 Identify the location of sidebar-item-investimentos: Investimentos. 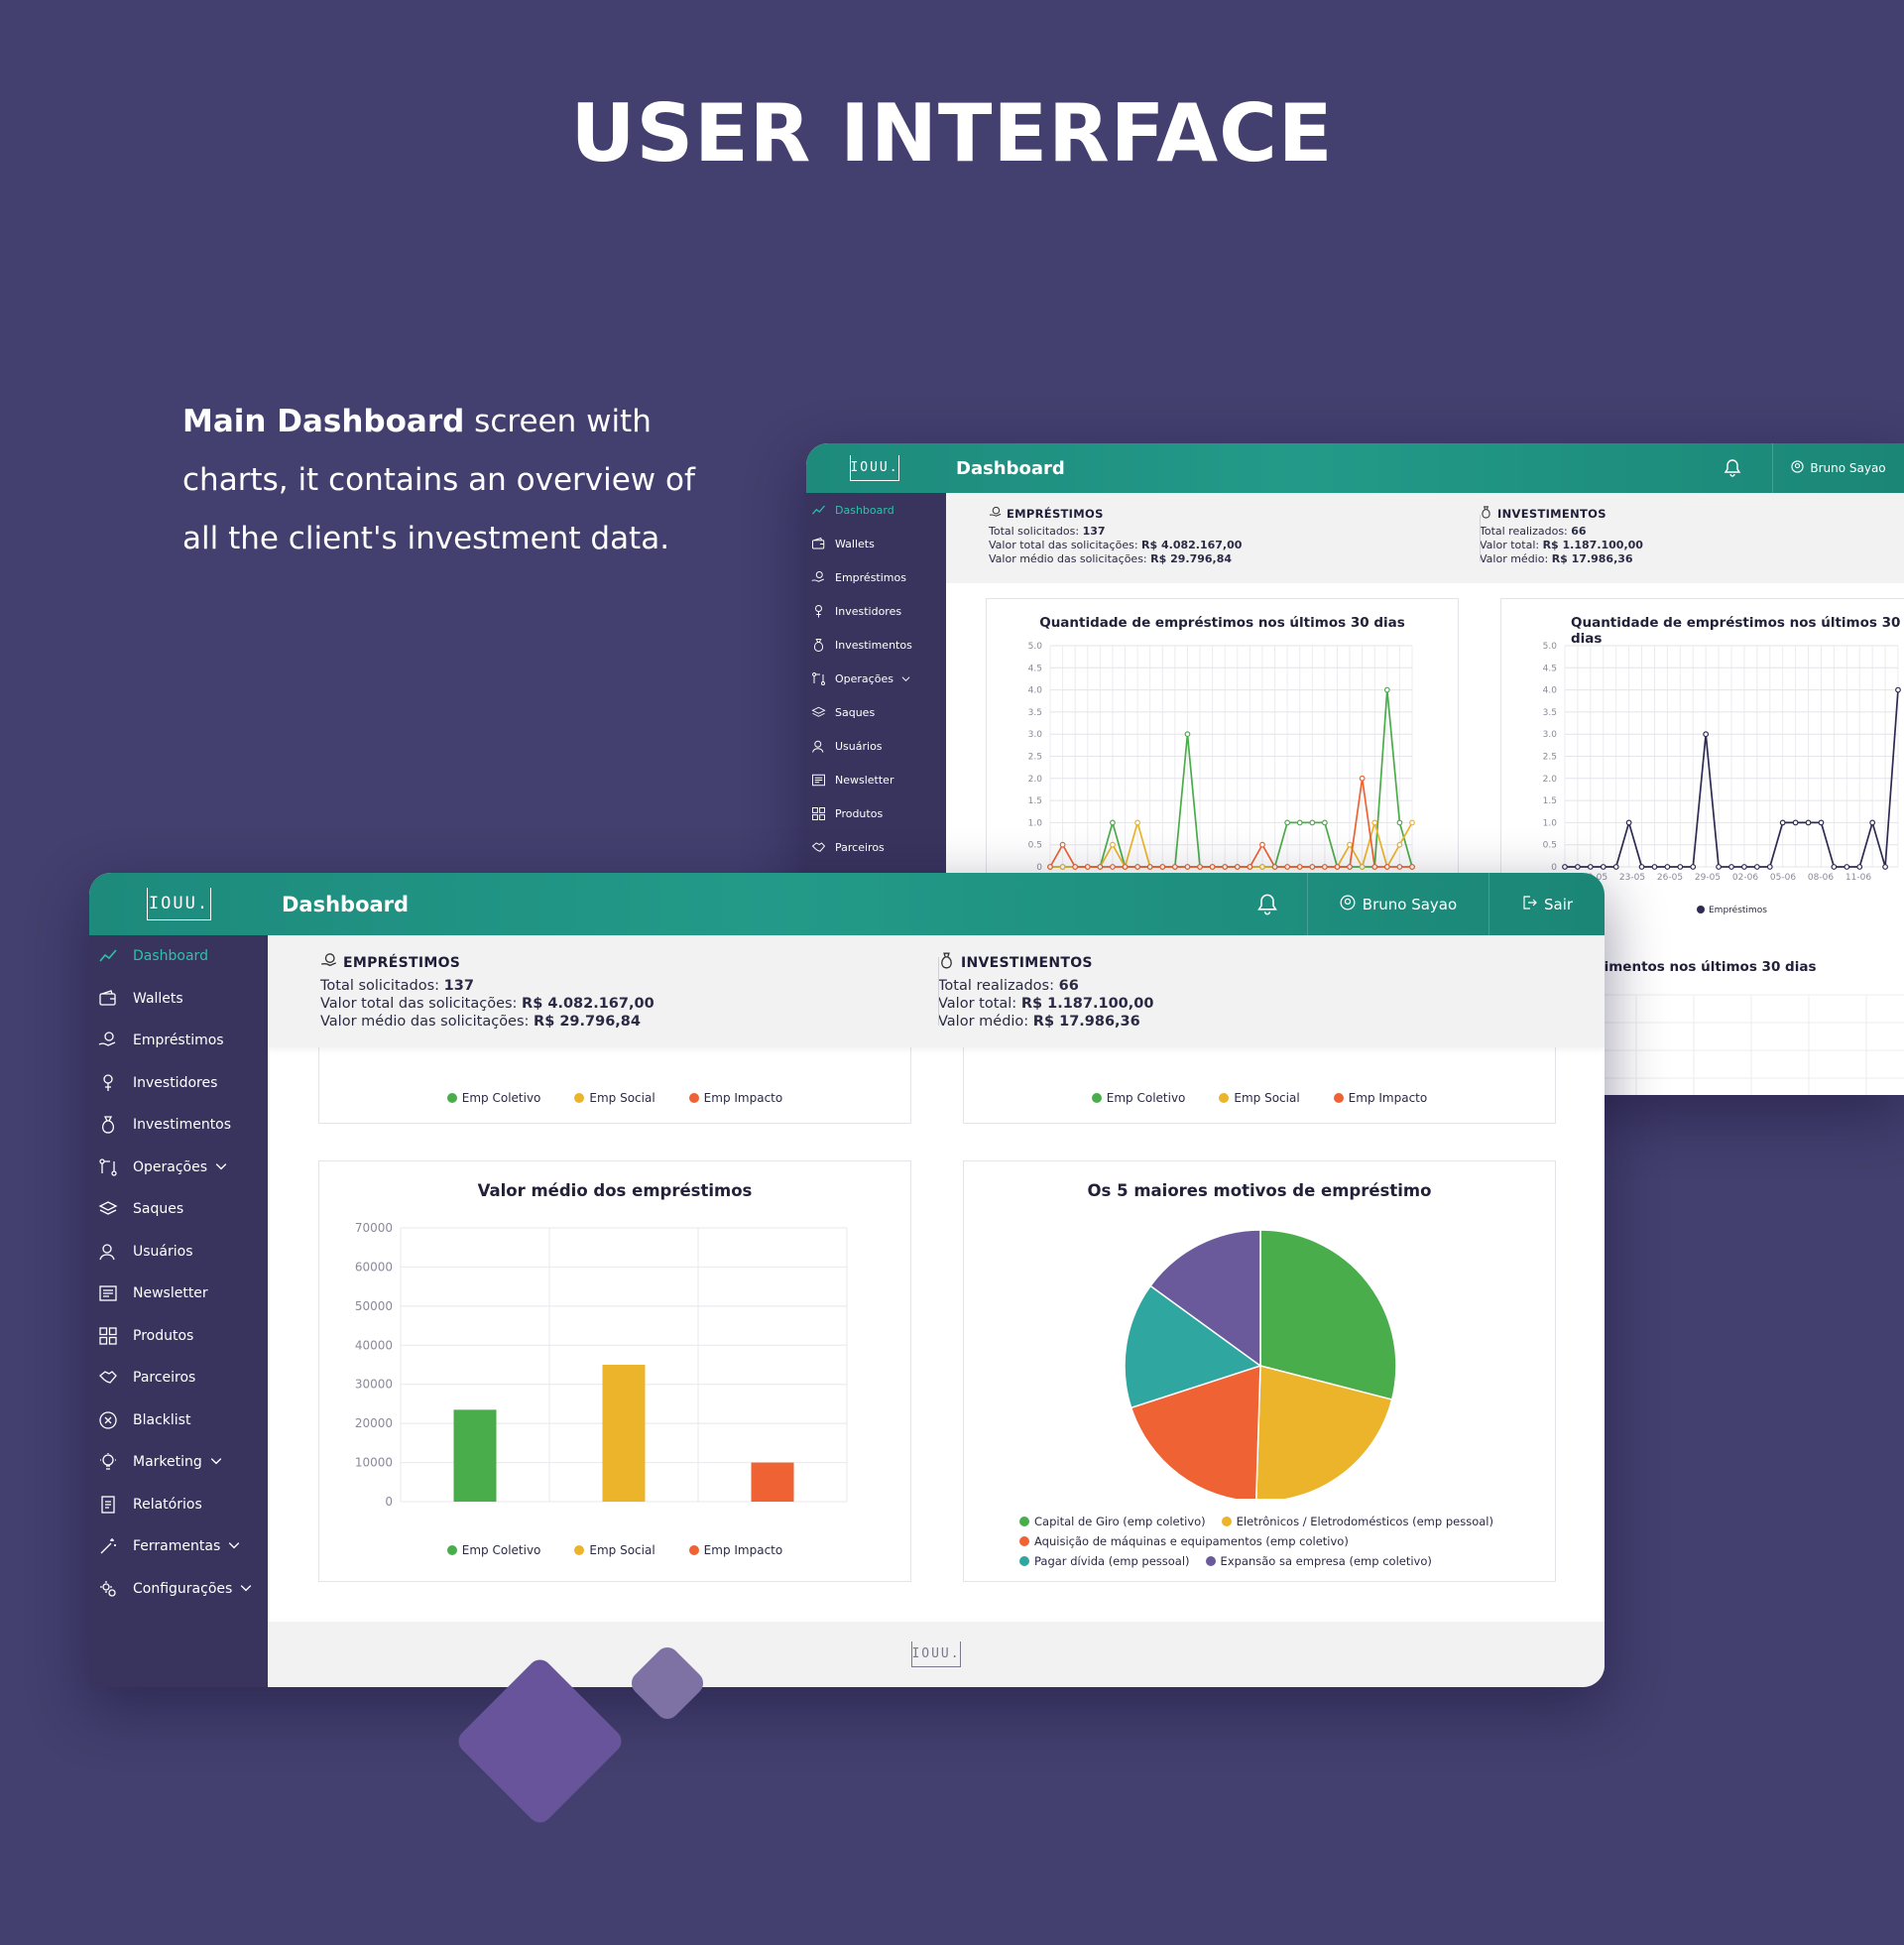
(876, 645).